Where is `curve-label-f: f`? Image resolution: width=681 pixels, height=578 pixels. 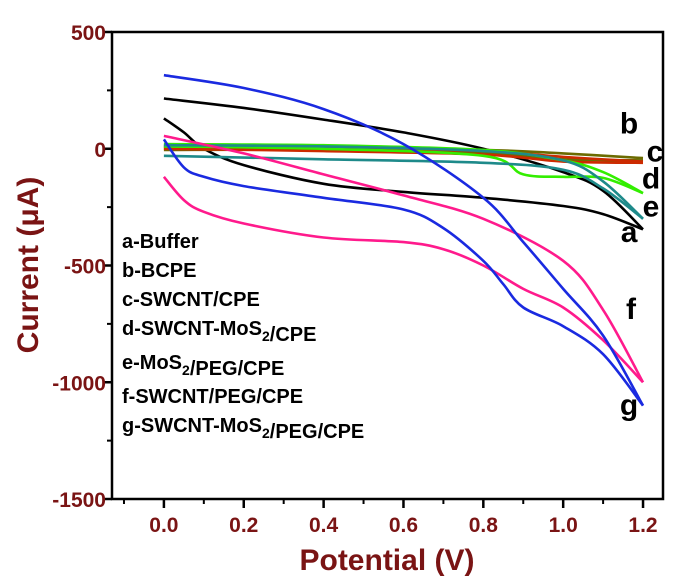 curve-label-f: f is located at coordinates (631, 309).